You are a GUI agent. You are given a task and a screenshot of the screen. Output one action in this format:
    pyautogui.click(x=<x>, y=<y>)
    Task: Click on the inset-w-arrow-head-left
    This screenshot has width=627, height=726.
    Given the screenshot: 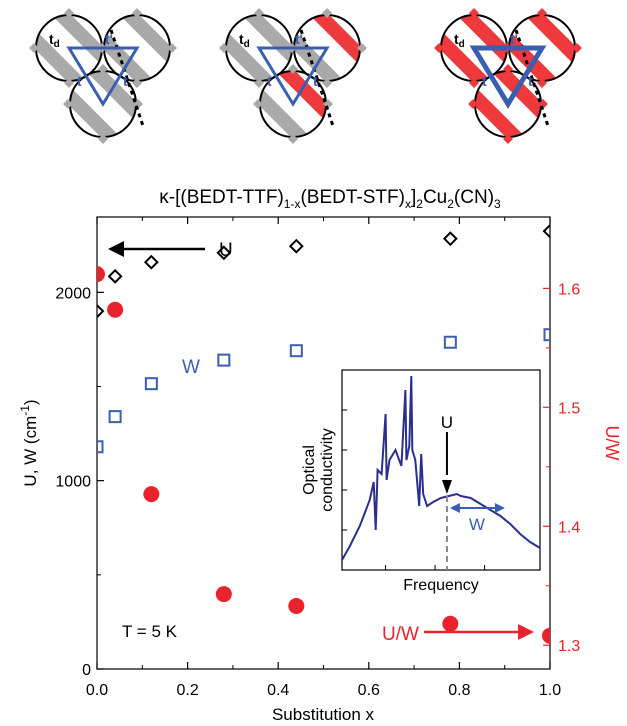 What is the action you would take?
    pyautogui.click(x=454, y=508)
    